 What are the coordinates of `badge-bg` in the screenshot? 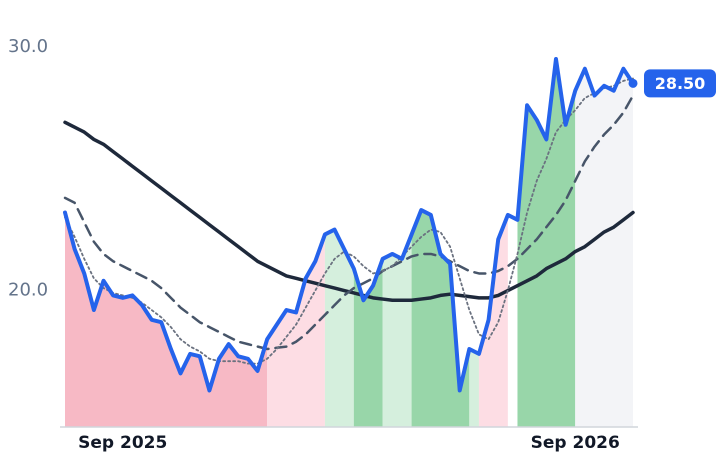 It's located at (680, 83).